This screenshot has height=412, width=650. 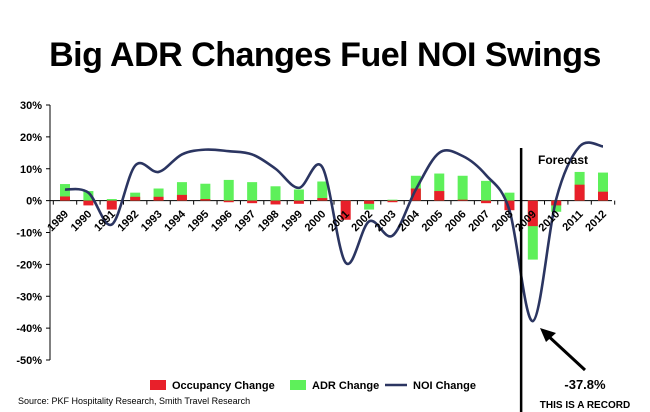 I want to click on x-tick-label: 2005, so click(x=433, y=221).